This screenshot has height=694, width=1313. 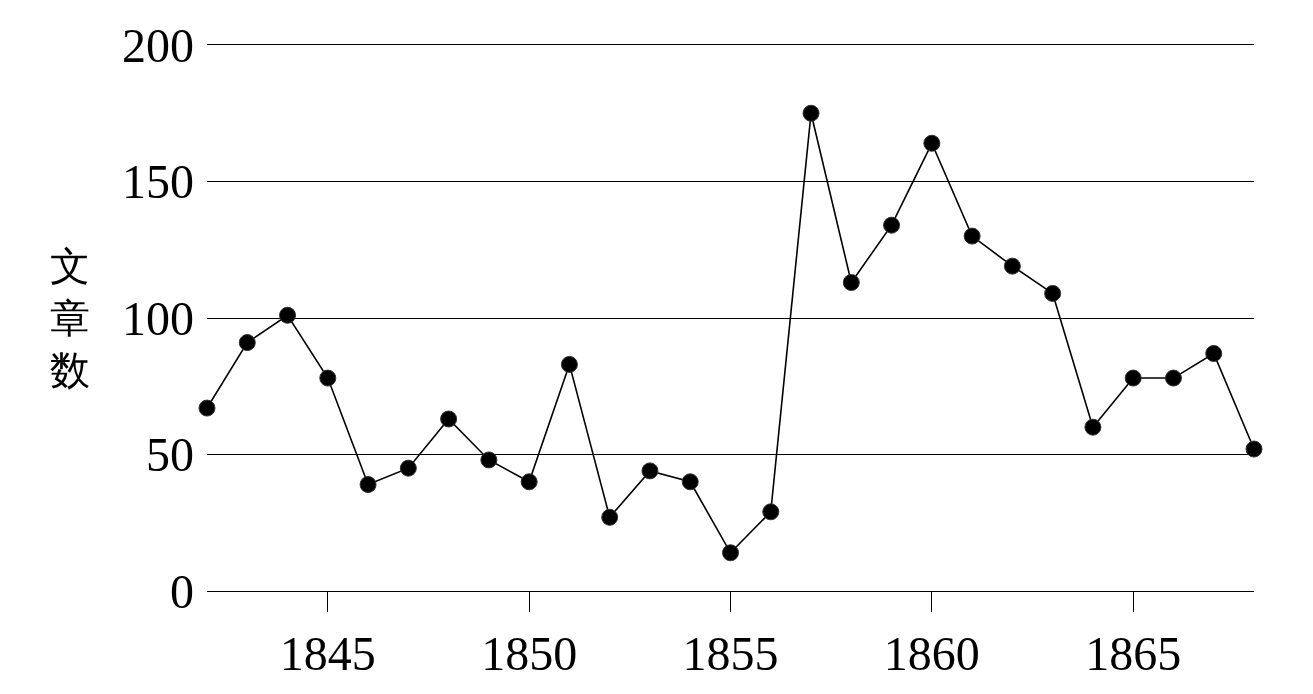 What do you see at coordinates (1133, 653) in the screenshot?
I see `x-tick-label: 1865` at bounding box center [1133, 653].